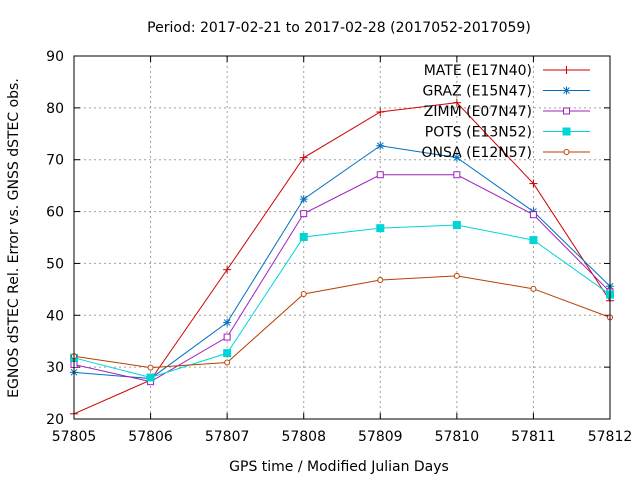 This screenshot has width=640, height=480. I want to click on x-axis-label: GPS time / Modified Julian Days, so click(339, 467).